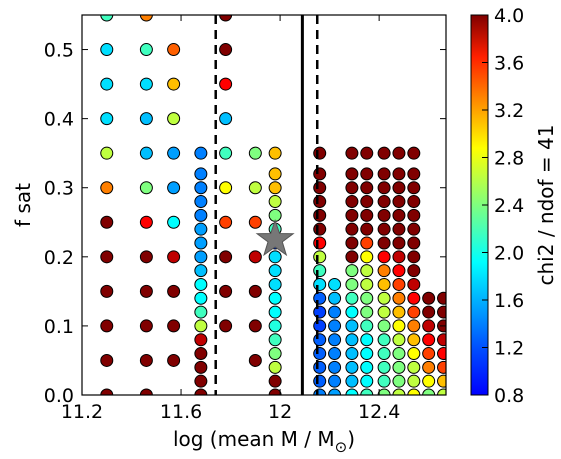 This screenshot has width=561, height=459. Describe the element at coordinates (509, 301) in the screenshot. I see `colorbar-tick-label: 1.6` at that location.